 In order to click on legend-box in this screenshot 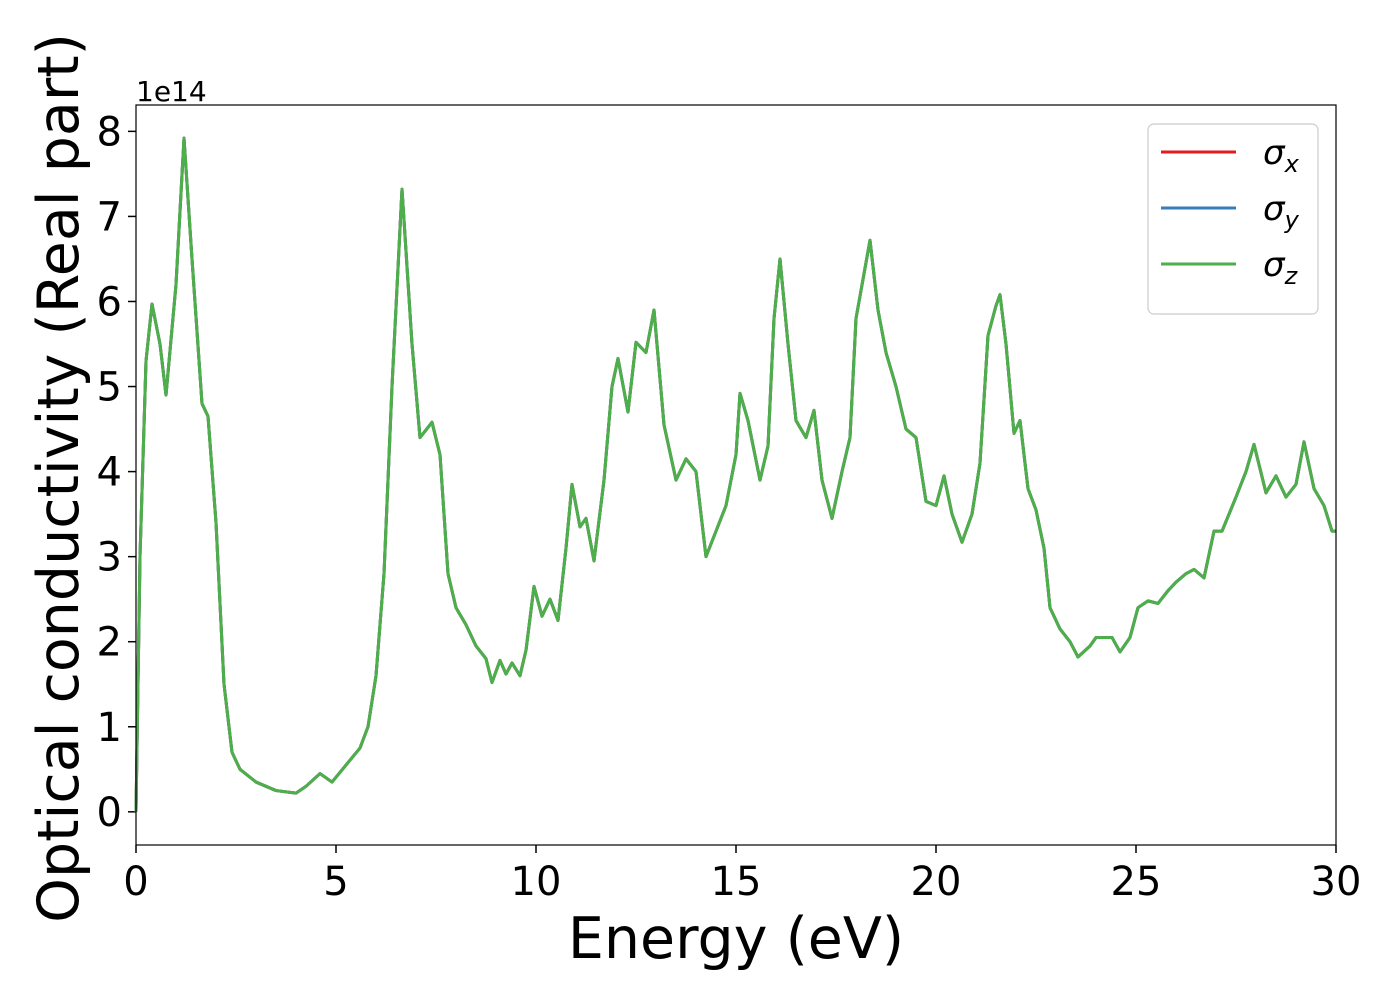, I will do `click(1233, 219)`.